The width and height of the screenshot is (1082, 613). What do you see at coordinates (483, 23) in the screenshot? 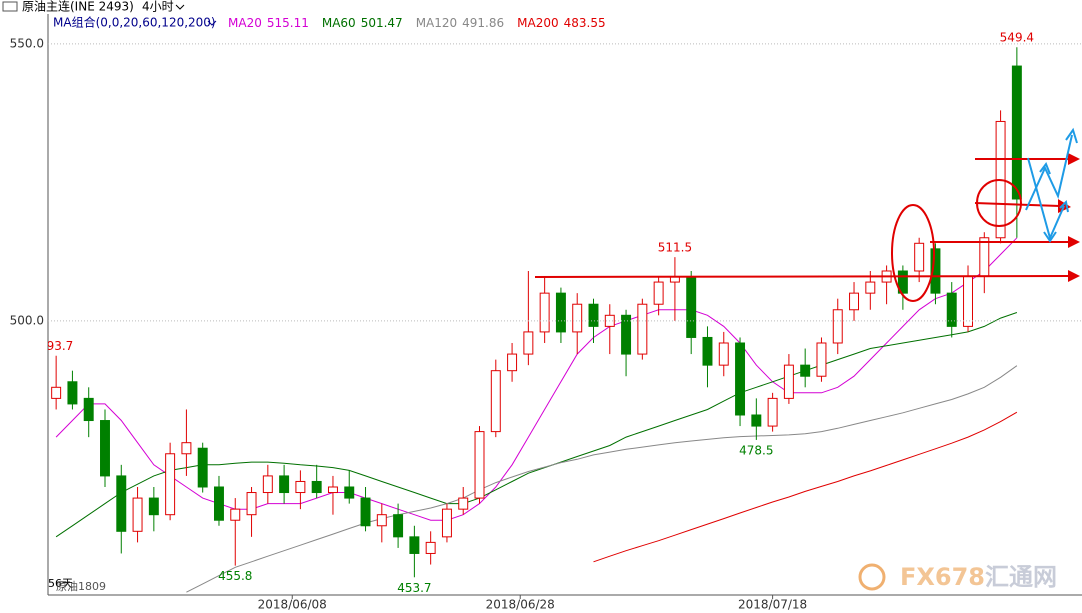
I see `ma-value: 491.86` at bounding box center [483, 23].